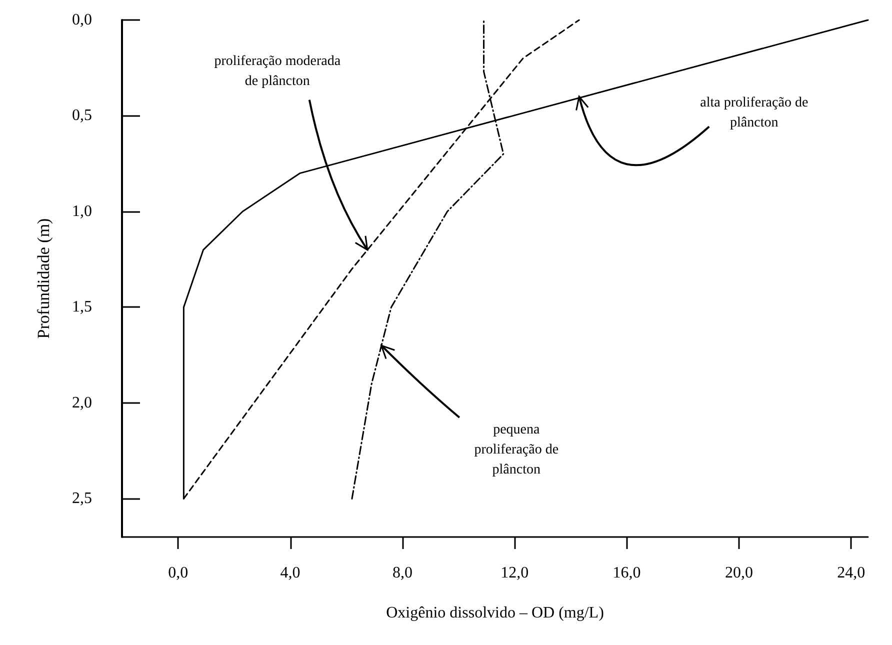  What do you see at coordinates (402, 573) in the screenshot?
I see `x-tick-label: 8,0` at bounding box center [402, 573].